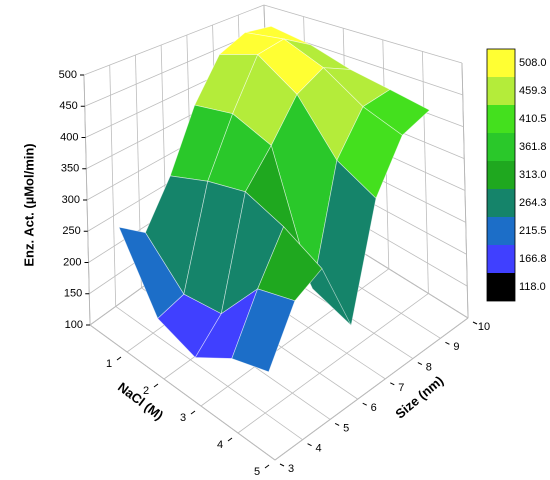  Describe the element at coordinates (28, 204) in the screenshot. I see `z-axis-title: Enz. Act. (µMol/min)` at that location.